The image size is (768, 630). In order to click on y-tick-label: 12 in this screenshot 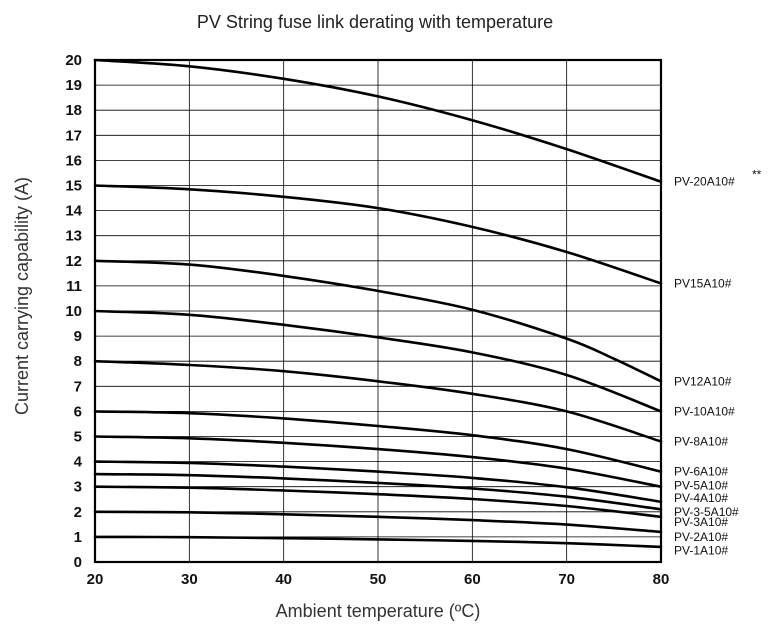, I will do `click(73, 261)`.